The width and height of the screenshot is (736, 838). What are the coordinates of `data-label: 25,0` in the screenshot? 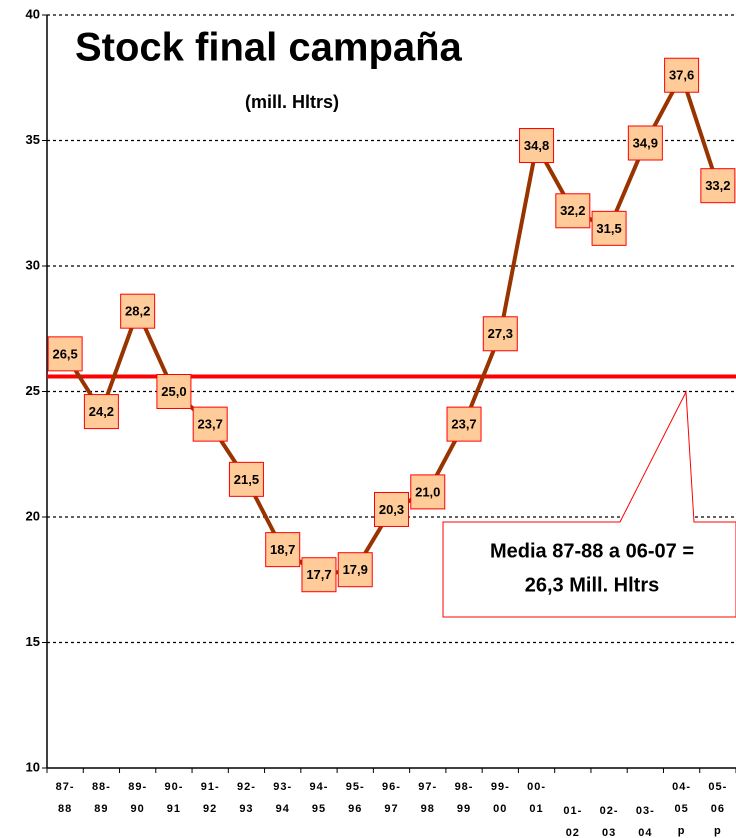 It's located at (173, 391).